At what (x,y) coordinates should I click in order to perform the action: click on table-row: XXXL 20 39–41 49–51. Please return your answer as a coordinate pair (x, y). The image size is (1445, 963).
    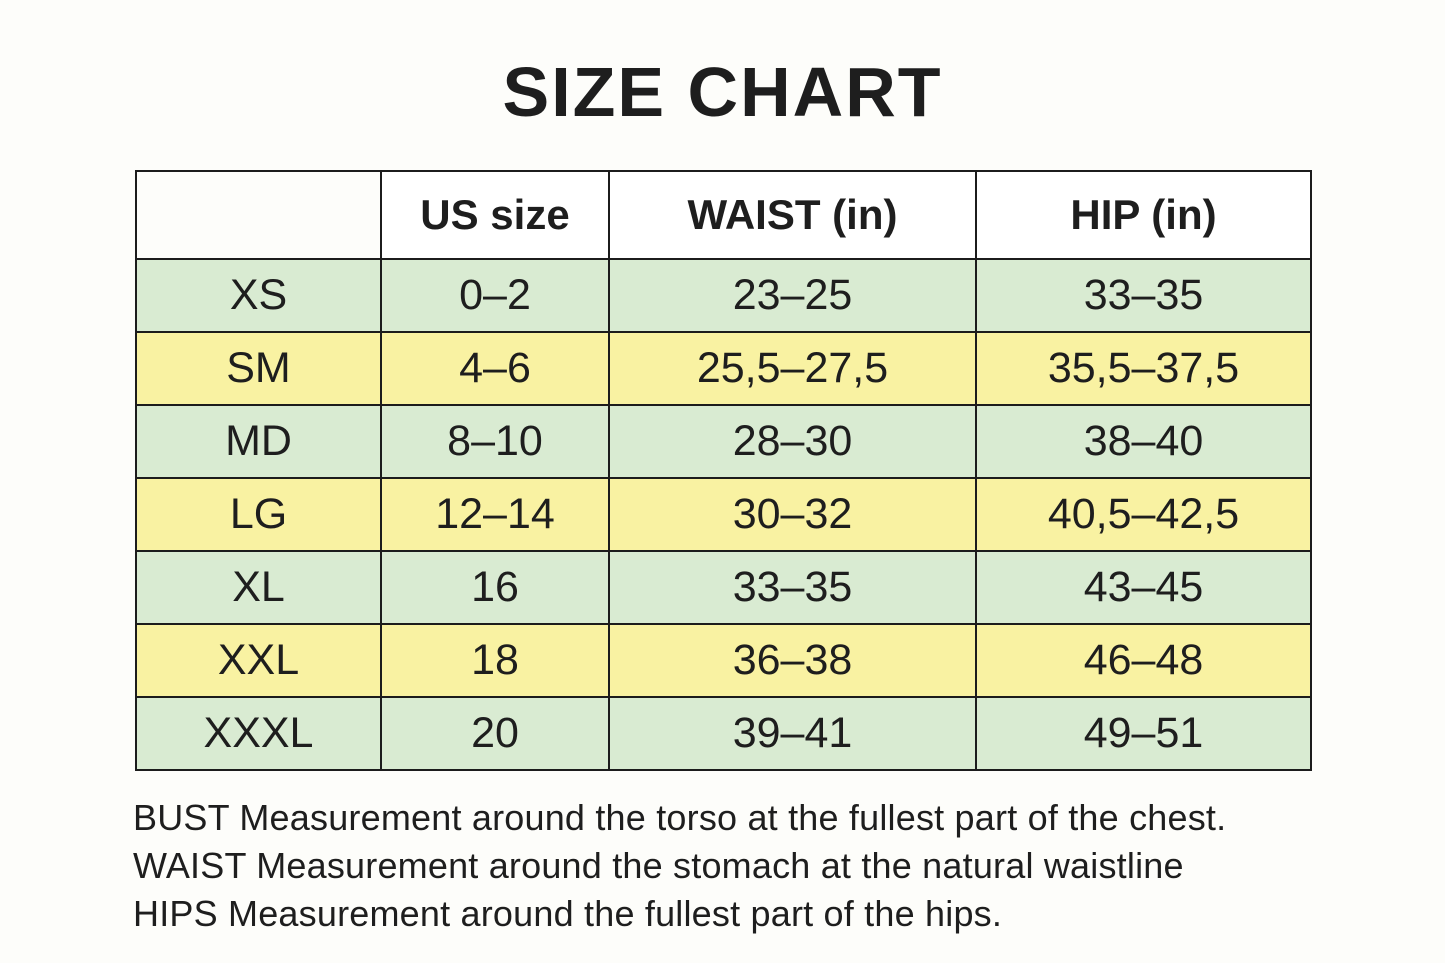
    Looking at the image, I should click on (723, 733).